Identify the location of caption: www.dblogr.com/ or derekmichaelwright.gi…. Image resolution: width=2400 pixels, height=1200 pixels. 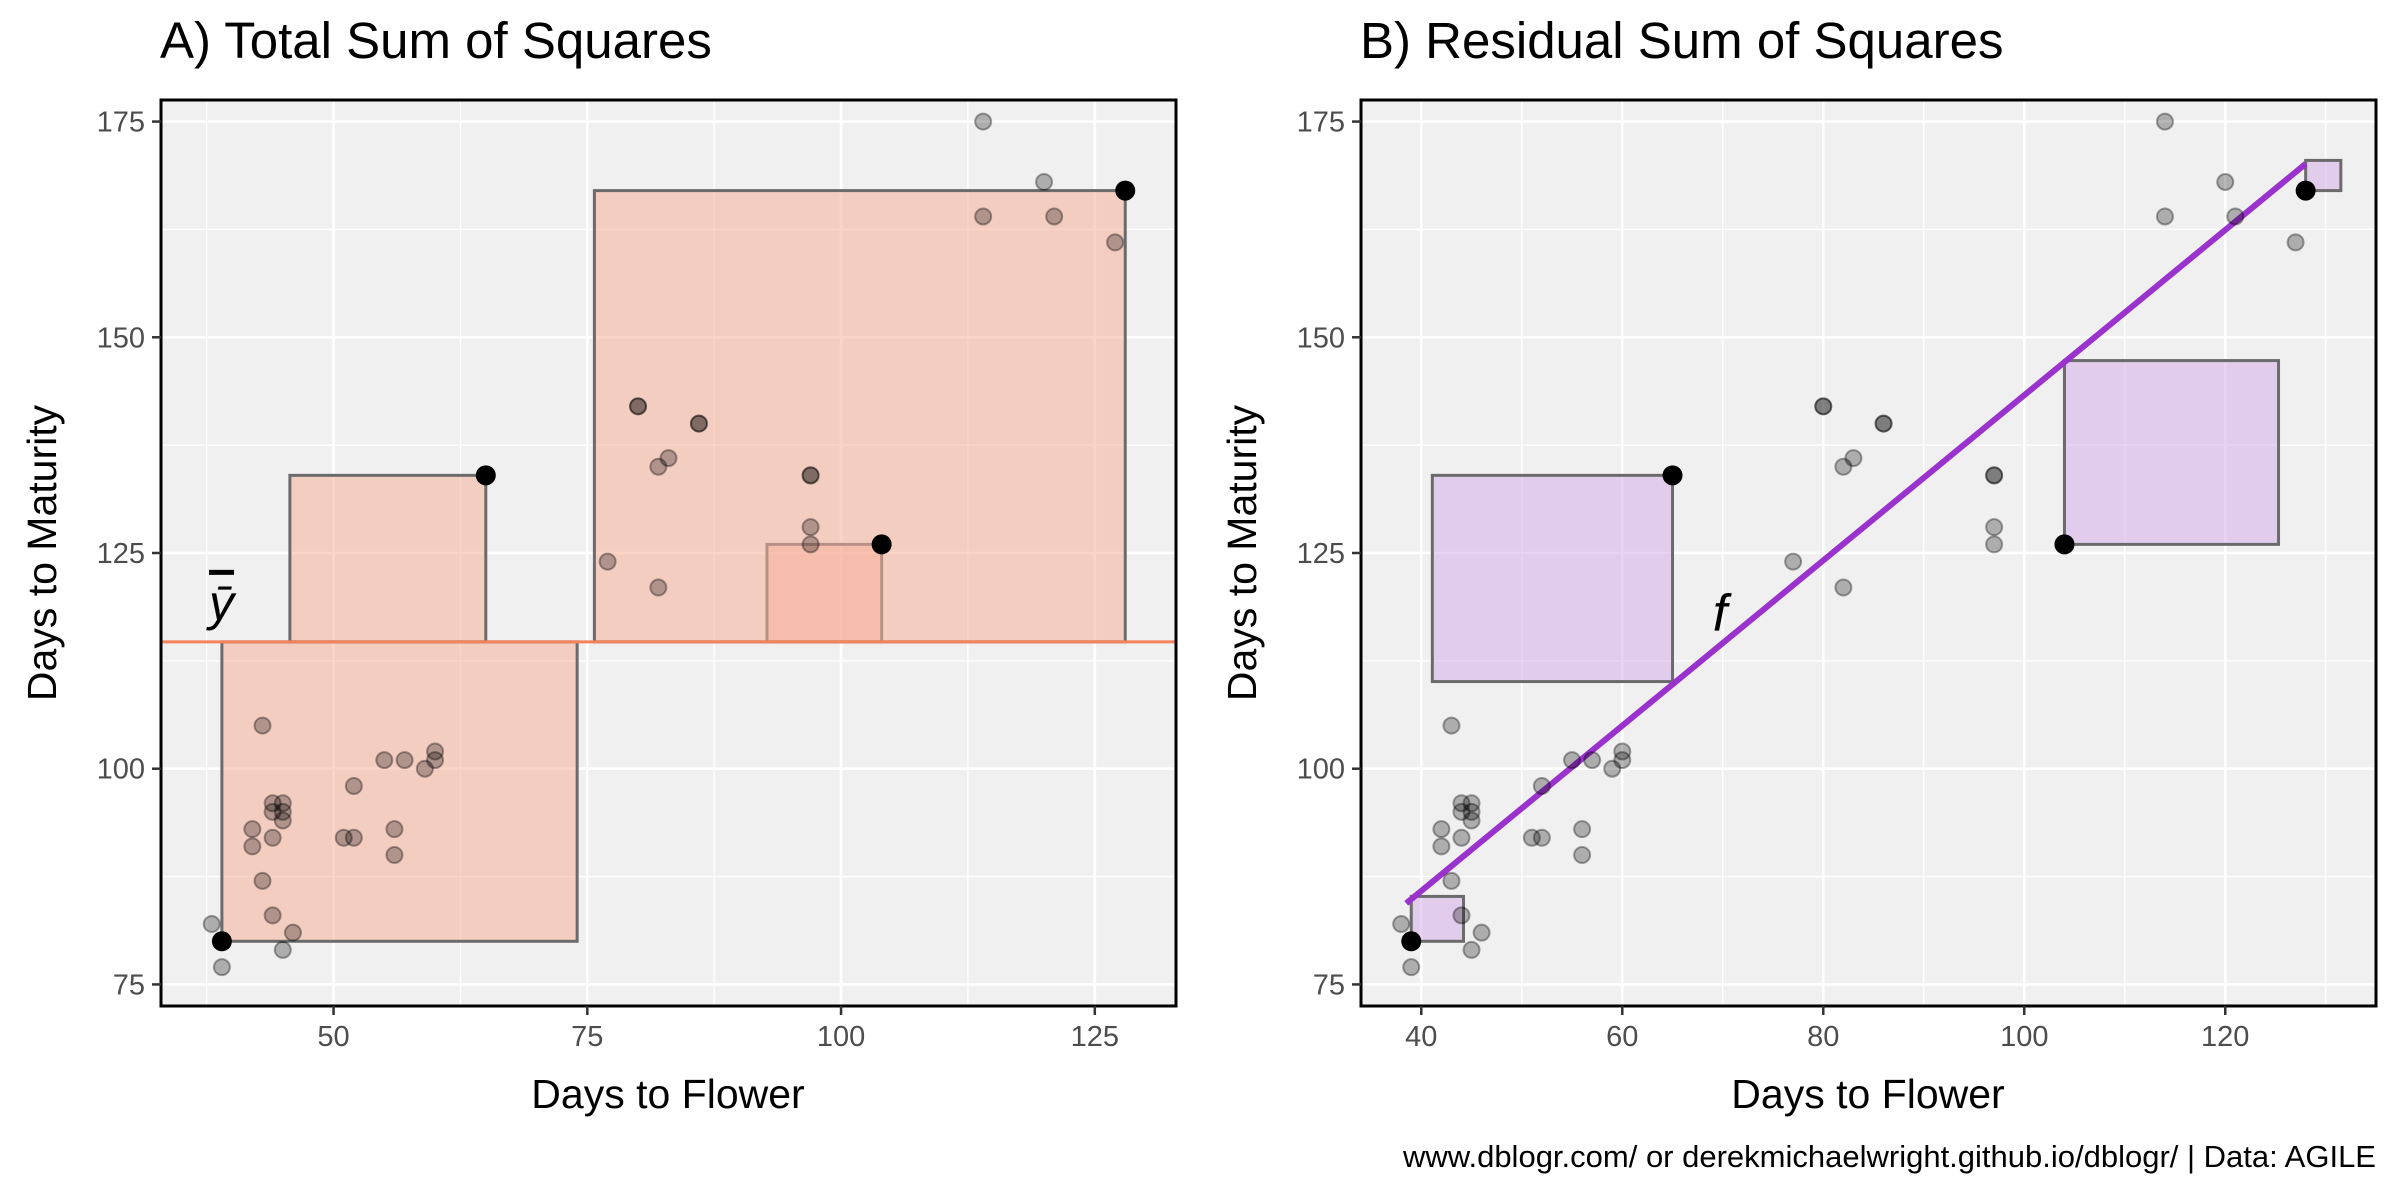
(1889, 1156).